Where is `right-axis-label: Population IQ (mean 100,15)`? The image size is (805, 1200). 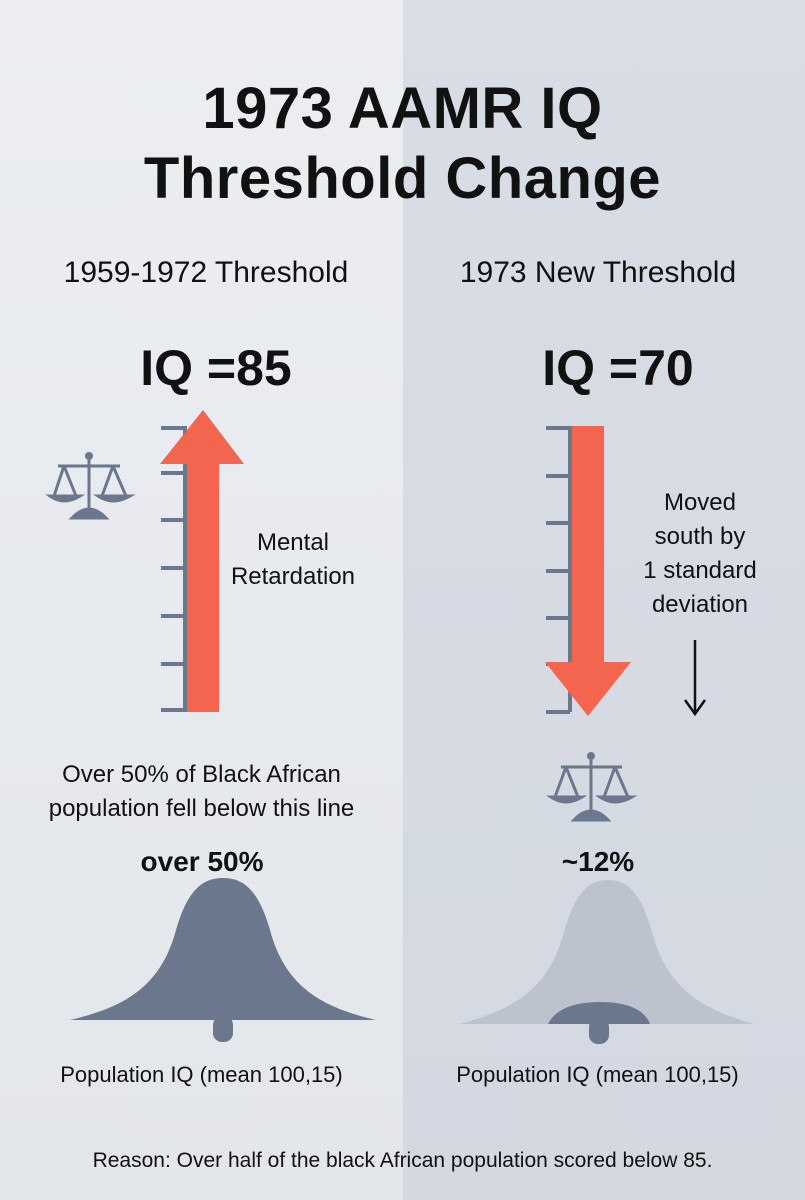 right-axis-label: Population IQ (mean 100,15) is located at coordinates (597, 1074).